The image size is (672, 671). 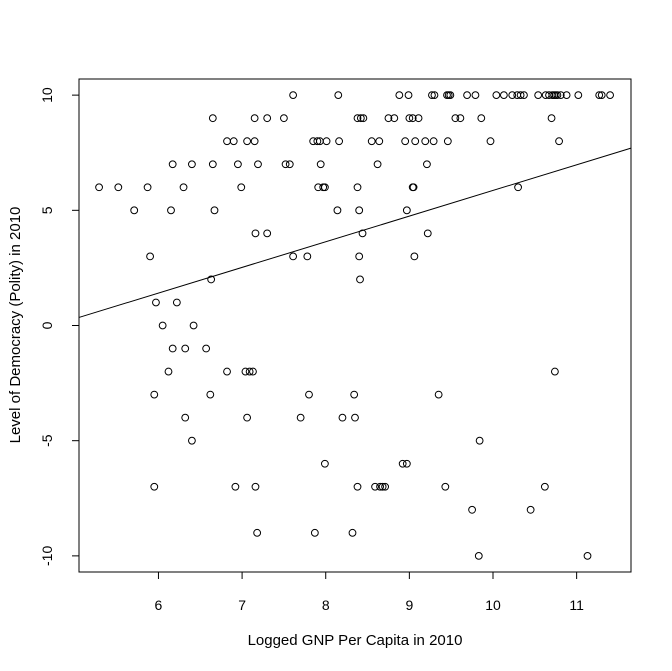 What do you see at coordinates (576, 605) in the screenshot?
I see `x-tick-label: 11` at bounding box center [576, 605].